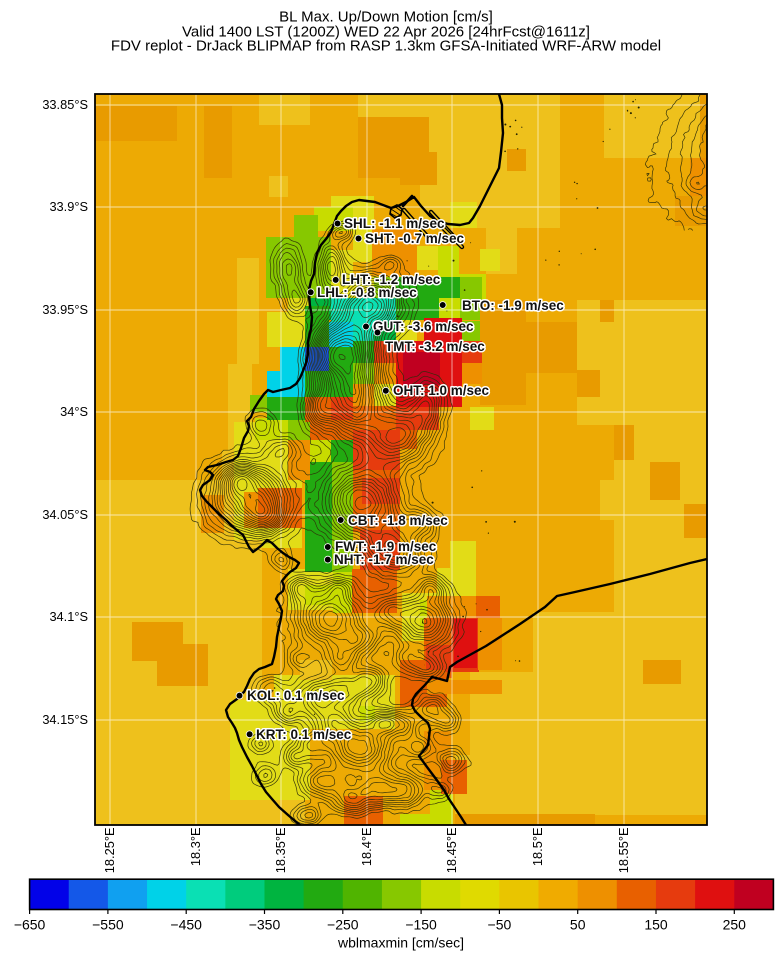 This screenshot has width=783, height=967. What do you see at coordinates (30, 925) in the screenshot?
I see `svg-text: −650` at bounding box center [30, 925].